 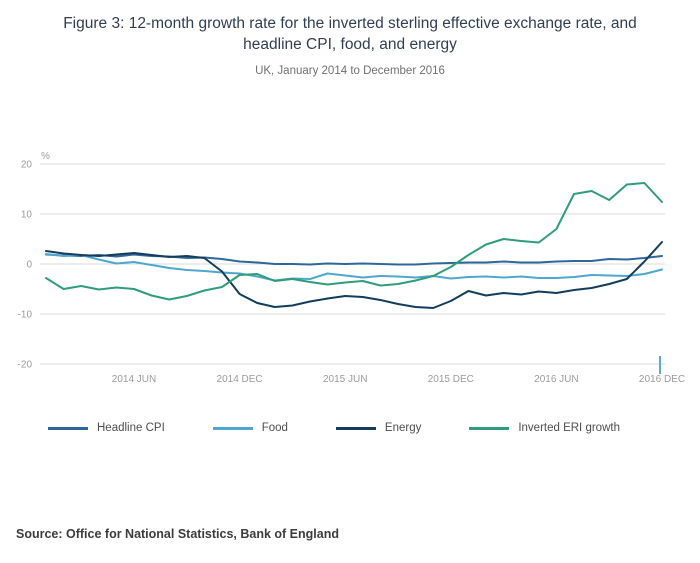 I want to click on x-axis-tick-label: 2015 DEC, so click(x=451, y=379).